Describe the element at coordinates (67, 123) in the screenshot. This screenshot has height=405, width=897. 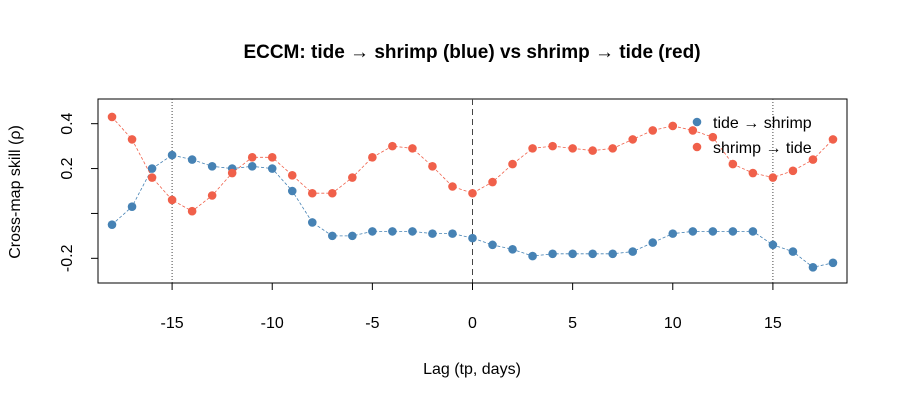
I see `y-tick-label: 0.4` at that location.